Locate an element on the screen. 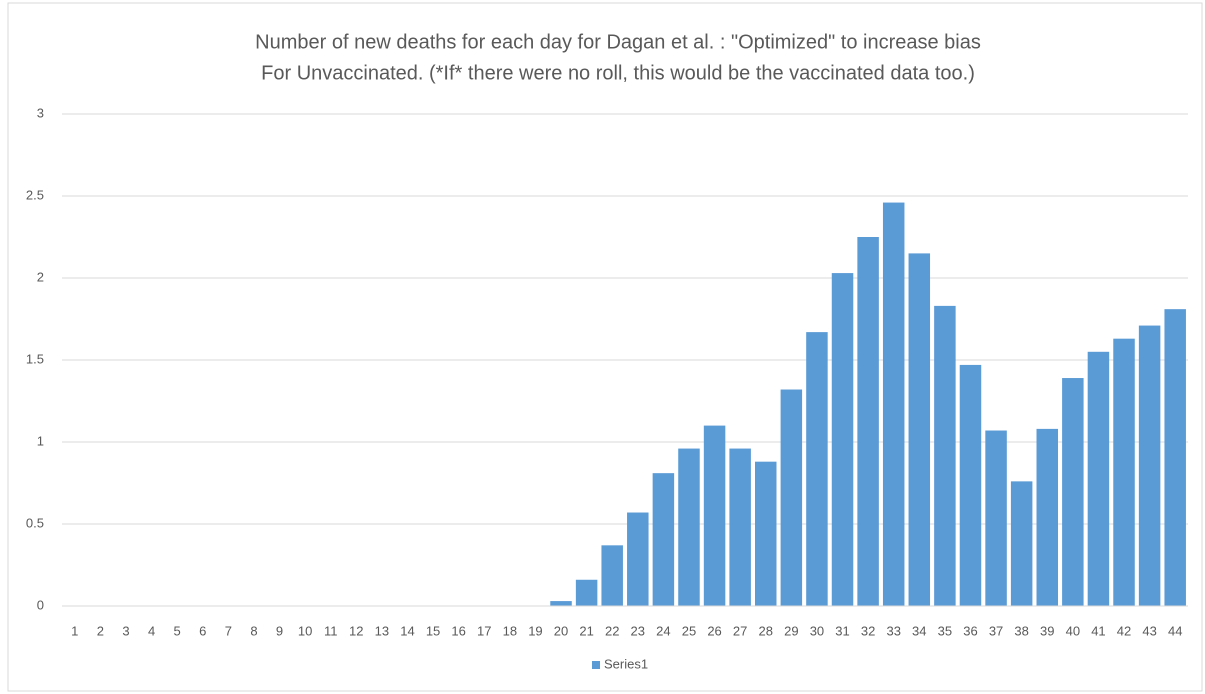 This screenshot has height=694, width=1205. x-tick-label: 17 is located at coordinates (484, 630).